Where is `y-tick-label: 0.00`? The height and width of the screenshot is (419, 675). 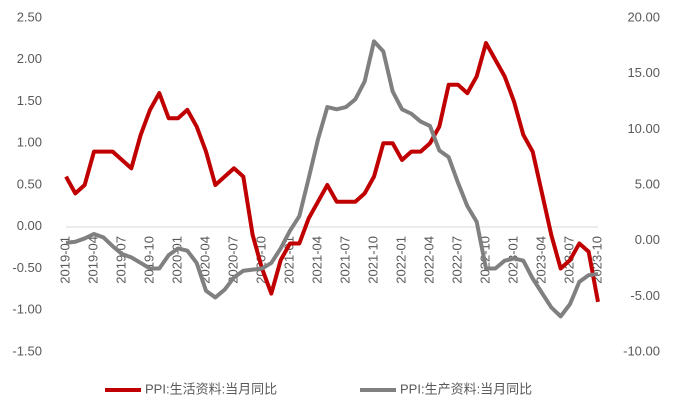
y-tick-label: 0.00 is located at coordinates (29, 225).